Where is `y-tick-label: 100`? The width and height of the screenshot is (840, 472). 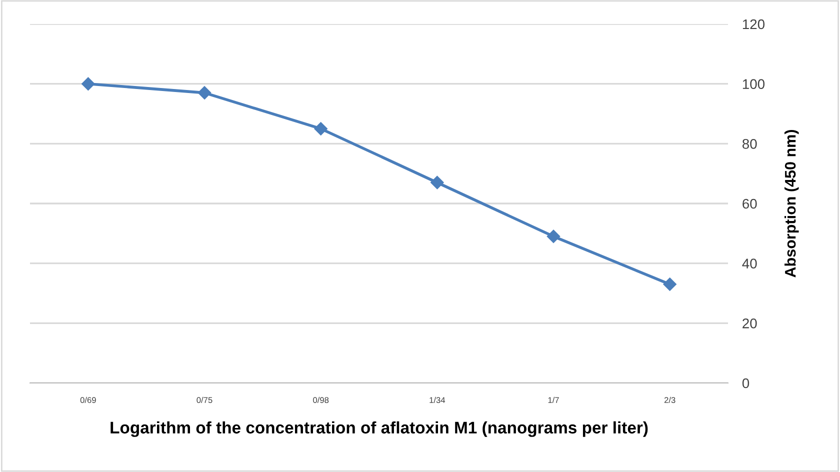 y-tick-label: 100 is located at coordinates (753, 84).